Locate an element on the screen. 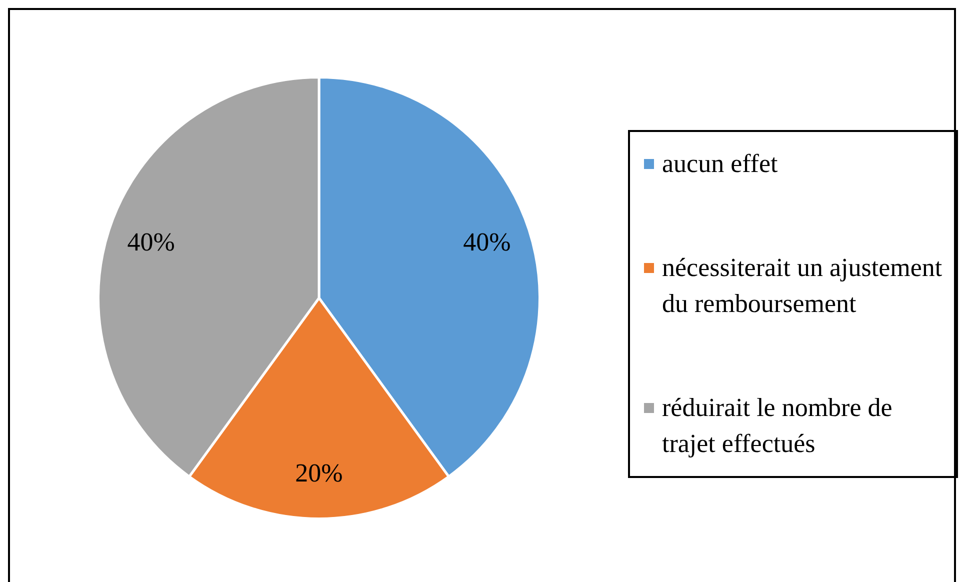 The width and height of the screenshot is (961, 582). legend-label: réduirait le nombre de trajet effectués is located at coordinates (778, 426).